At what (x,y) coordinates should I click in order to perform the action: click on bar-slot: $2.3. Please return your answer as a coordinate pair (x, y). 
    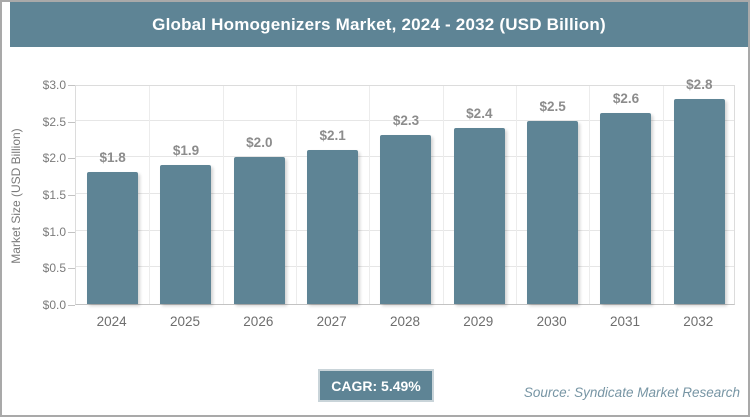
    Looking at the image, I should click on (405, 195).